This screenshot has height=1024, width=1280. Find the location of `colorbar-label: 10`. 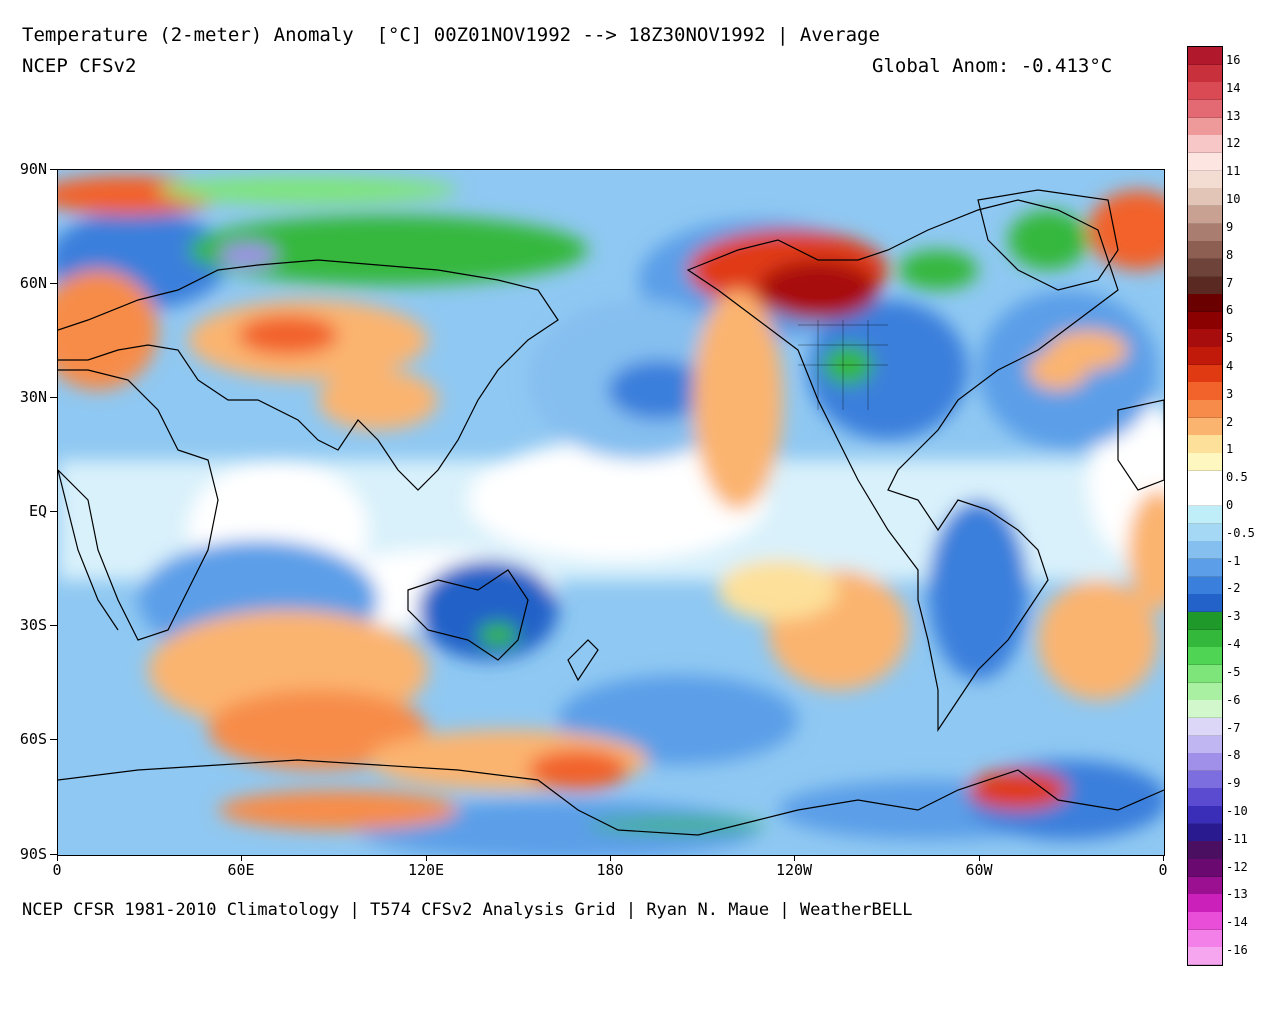

colorbar-label: 10 is located at coordinates (1233, 199).